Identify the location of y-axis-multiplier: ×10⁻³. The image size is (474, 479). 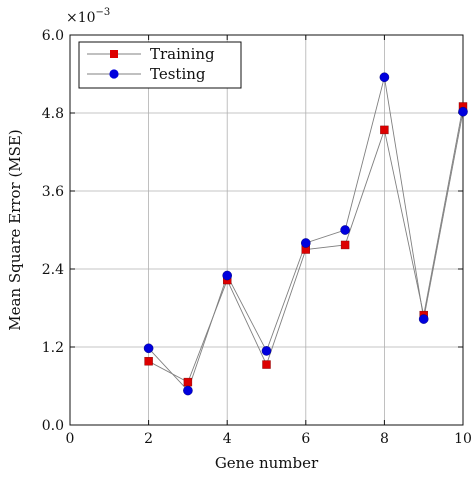
(88, 16).